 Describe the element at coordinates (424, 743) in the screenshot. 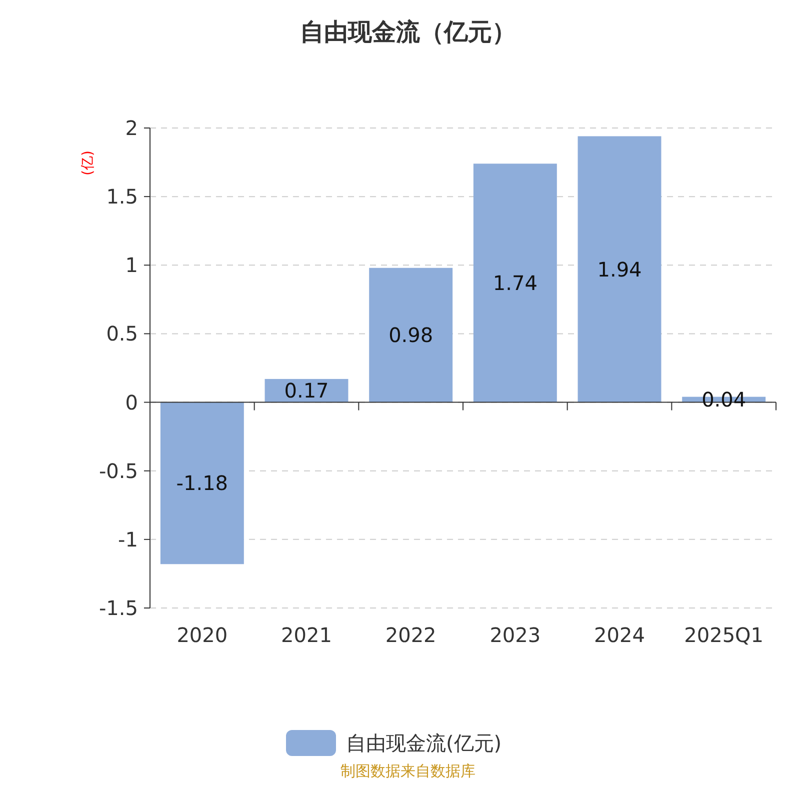

I see `legend-label: 自由现金流(亿元)` at that location.